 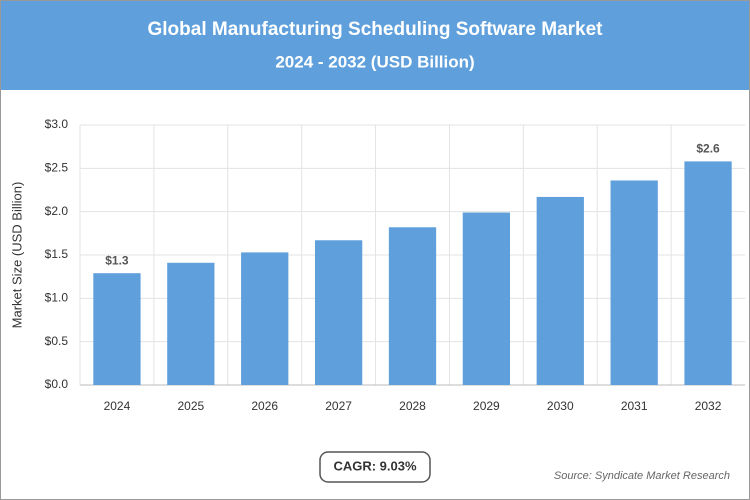 What do you see at coordinates (486, 406) in the screenshot?
I see `x-tick-label: 2029` at bounding box center [486, 406].